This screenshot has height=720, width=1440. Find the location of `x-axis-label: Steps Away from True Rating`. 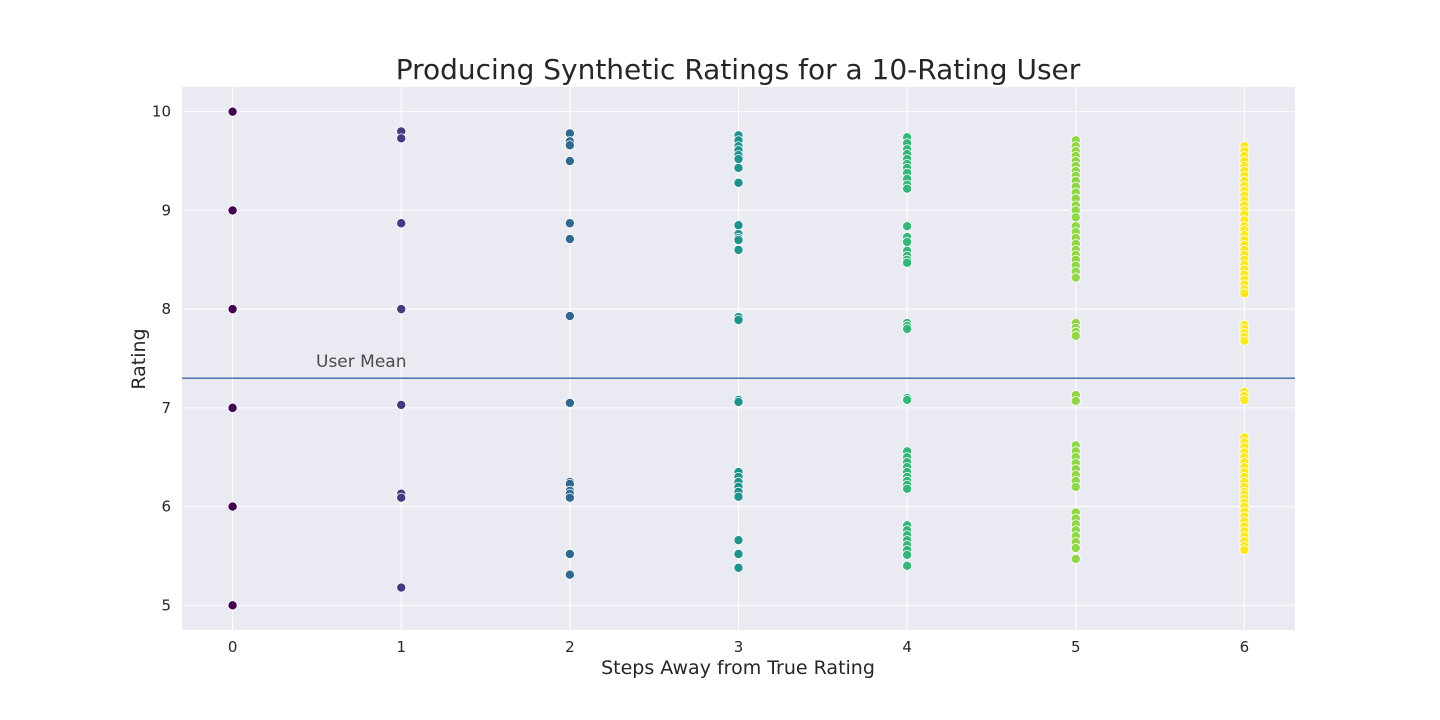

x-axis-label: Steps Away from True Rating is located at coordinates (738, 668).